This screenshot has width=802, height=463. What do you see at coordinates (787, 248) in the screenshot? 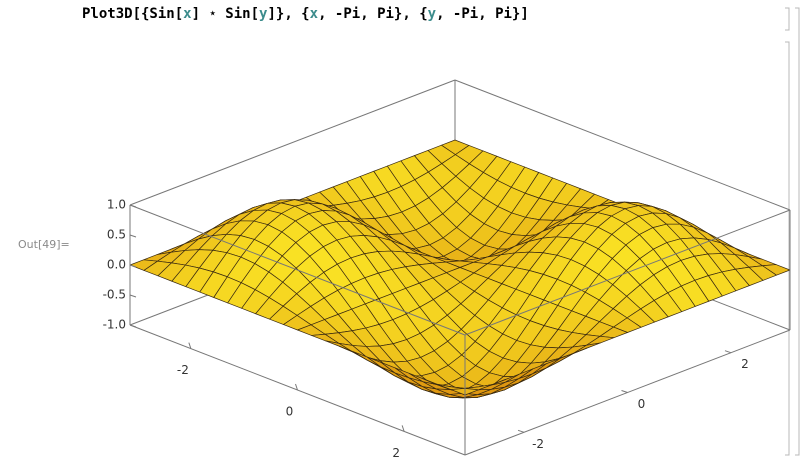
I see `output-bracket` at bounding box center [787, 248].